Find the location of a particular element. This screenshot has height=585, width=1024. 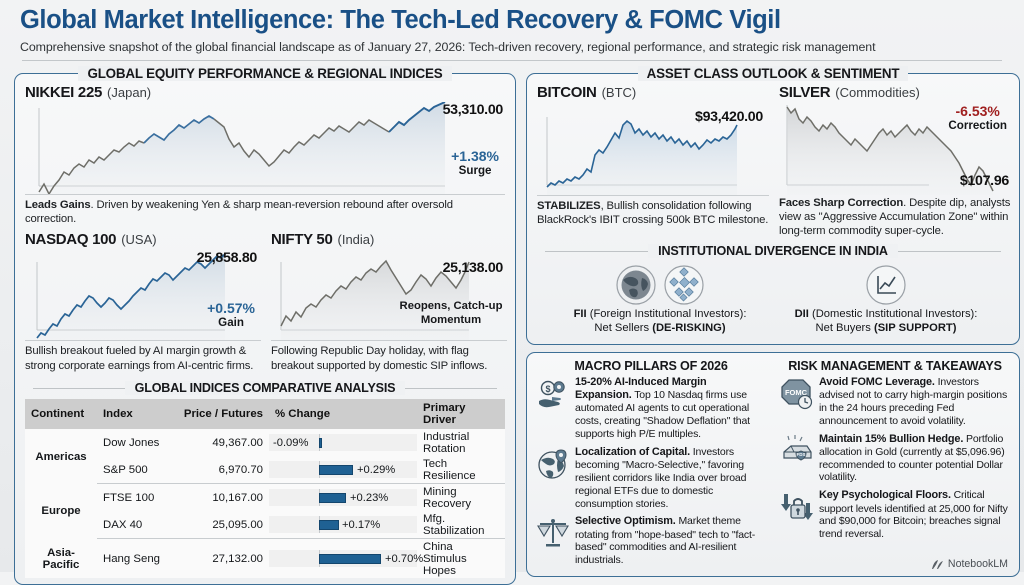

nifty-note-divider is located at coordinates (389, 341).